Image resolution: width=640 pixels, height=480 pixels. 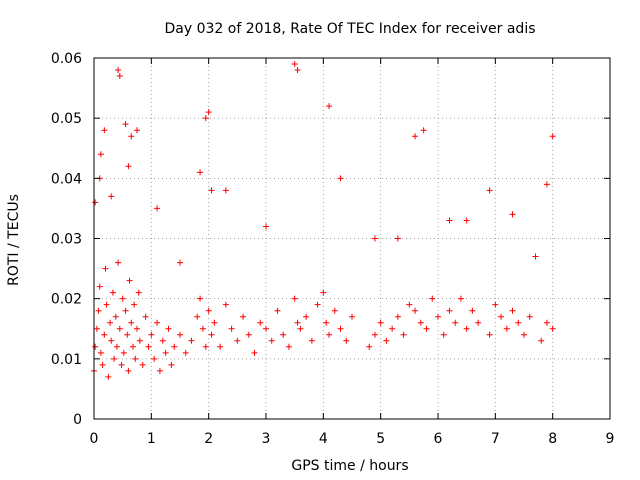 I want to click on y-tick-label: 0.05, so click(x=66, y=119).